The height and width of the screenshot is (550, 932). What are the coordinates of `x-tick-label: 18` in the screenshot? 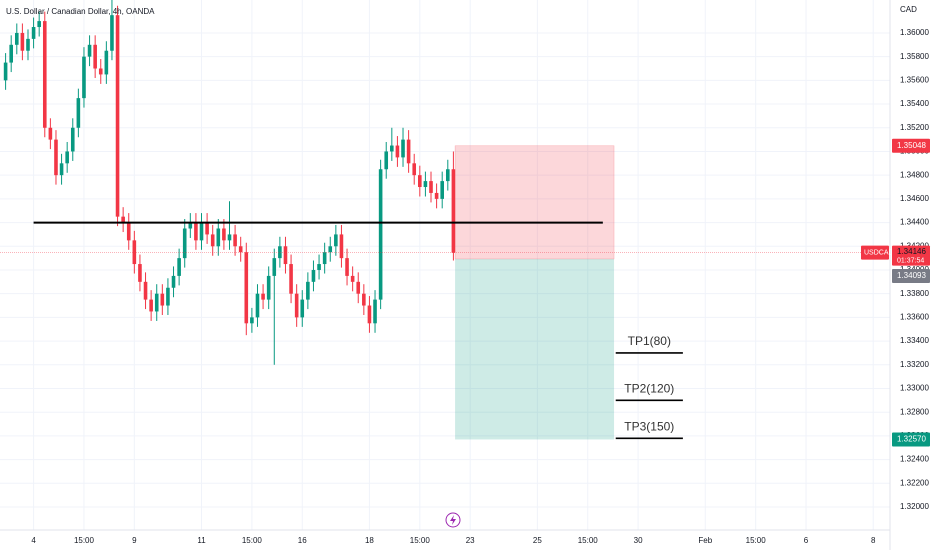 It's located at (369, 540).